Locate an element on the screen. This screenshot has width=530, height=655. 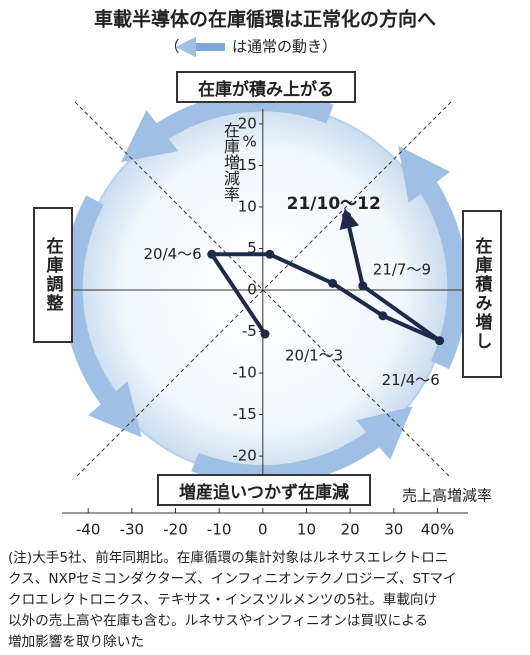
x-tick-label: -30 is located at coordinates (132, 530).